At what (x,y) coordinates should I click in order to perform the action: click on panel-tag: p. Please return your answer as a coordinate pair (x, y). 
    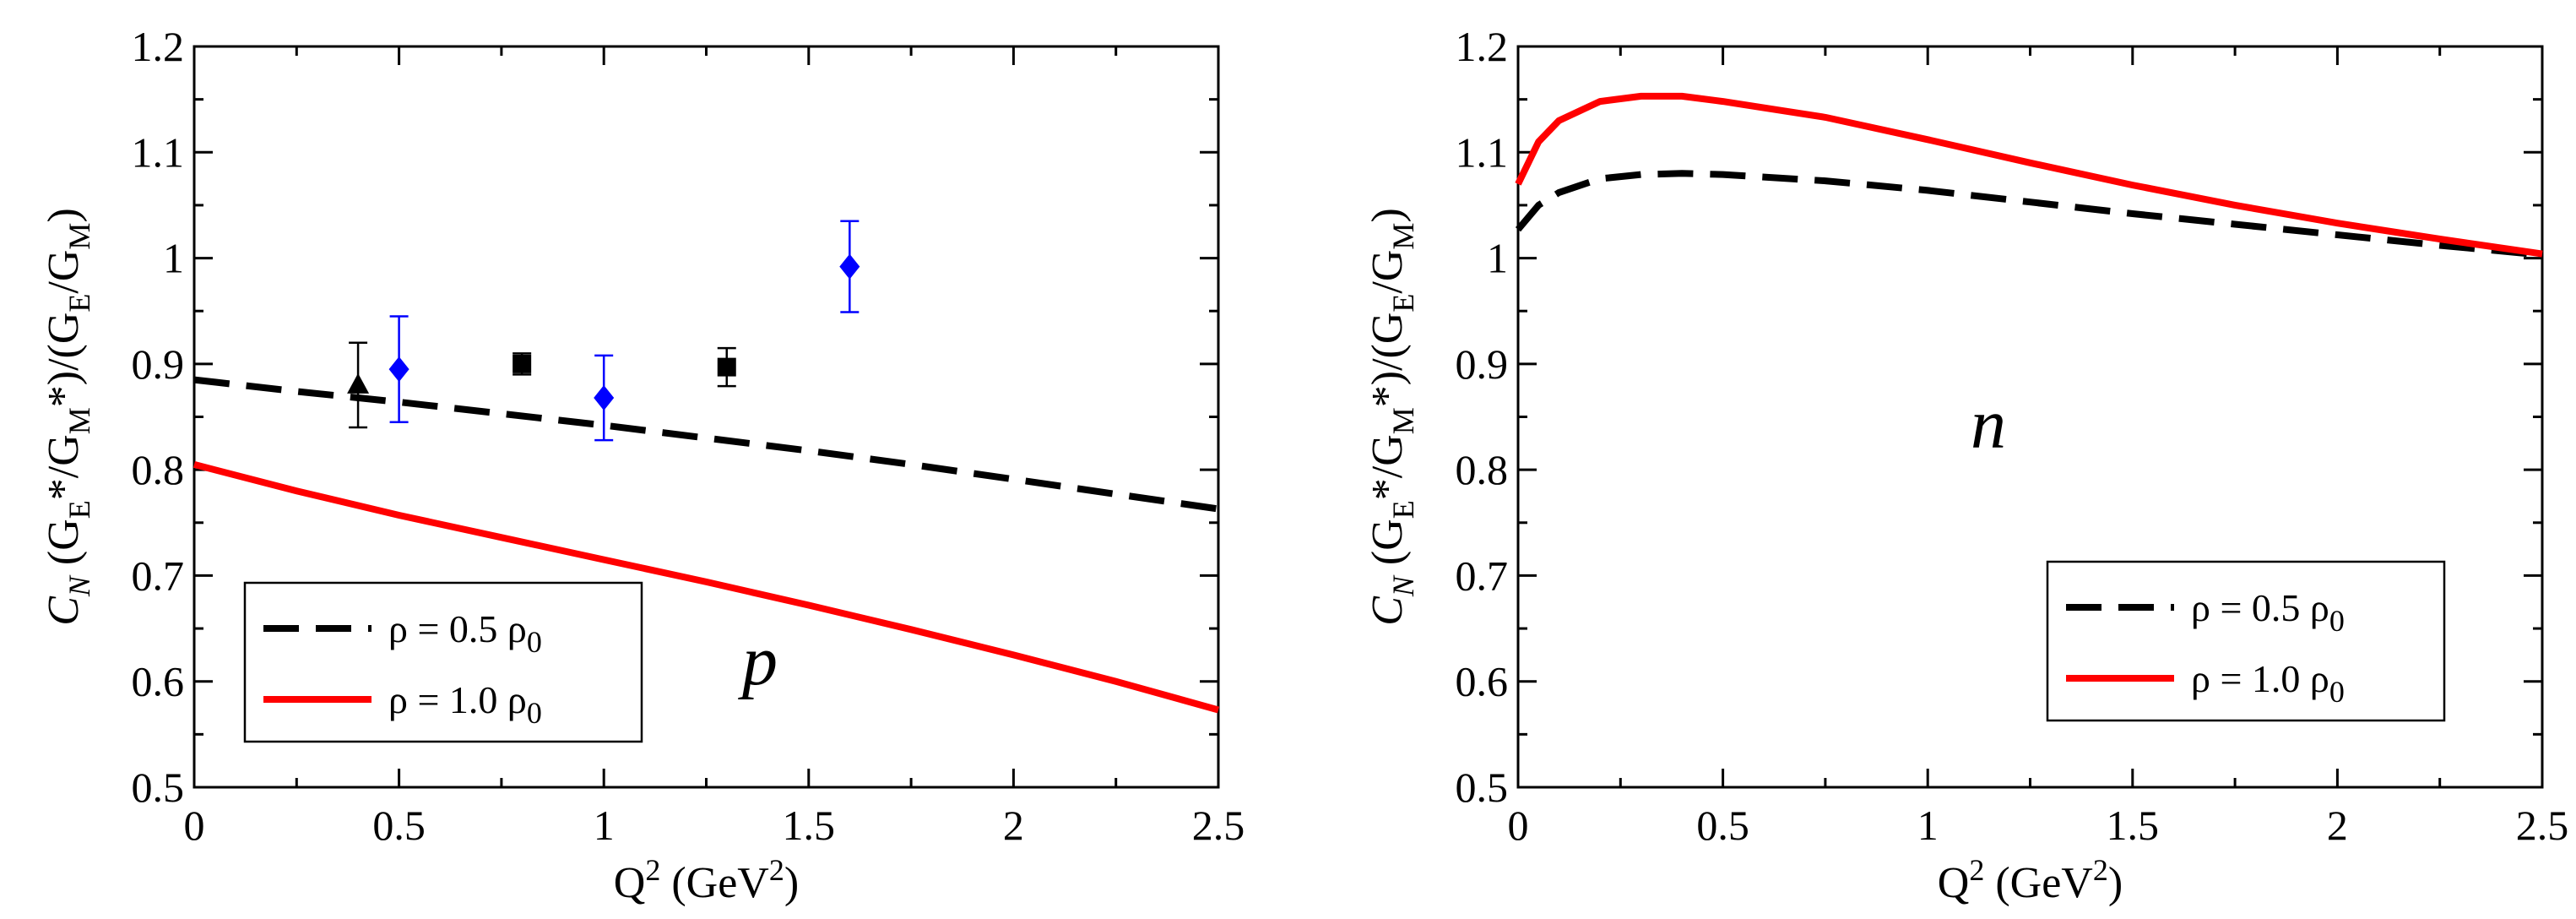
    Looking at the image, I should click on (758, 661).